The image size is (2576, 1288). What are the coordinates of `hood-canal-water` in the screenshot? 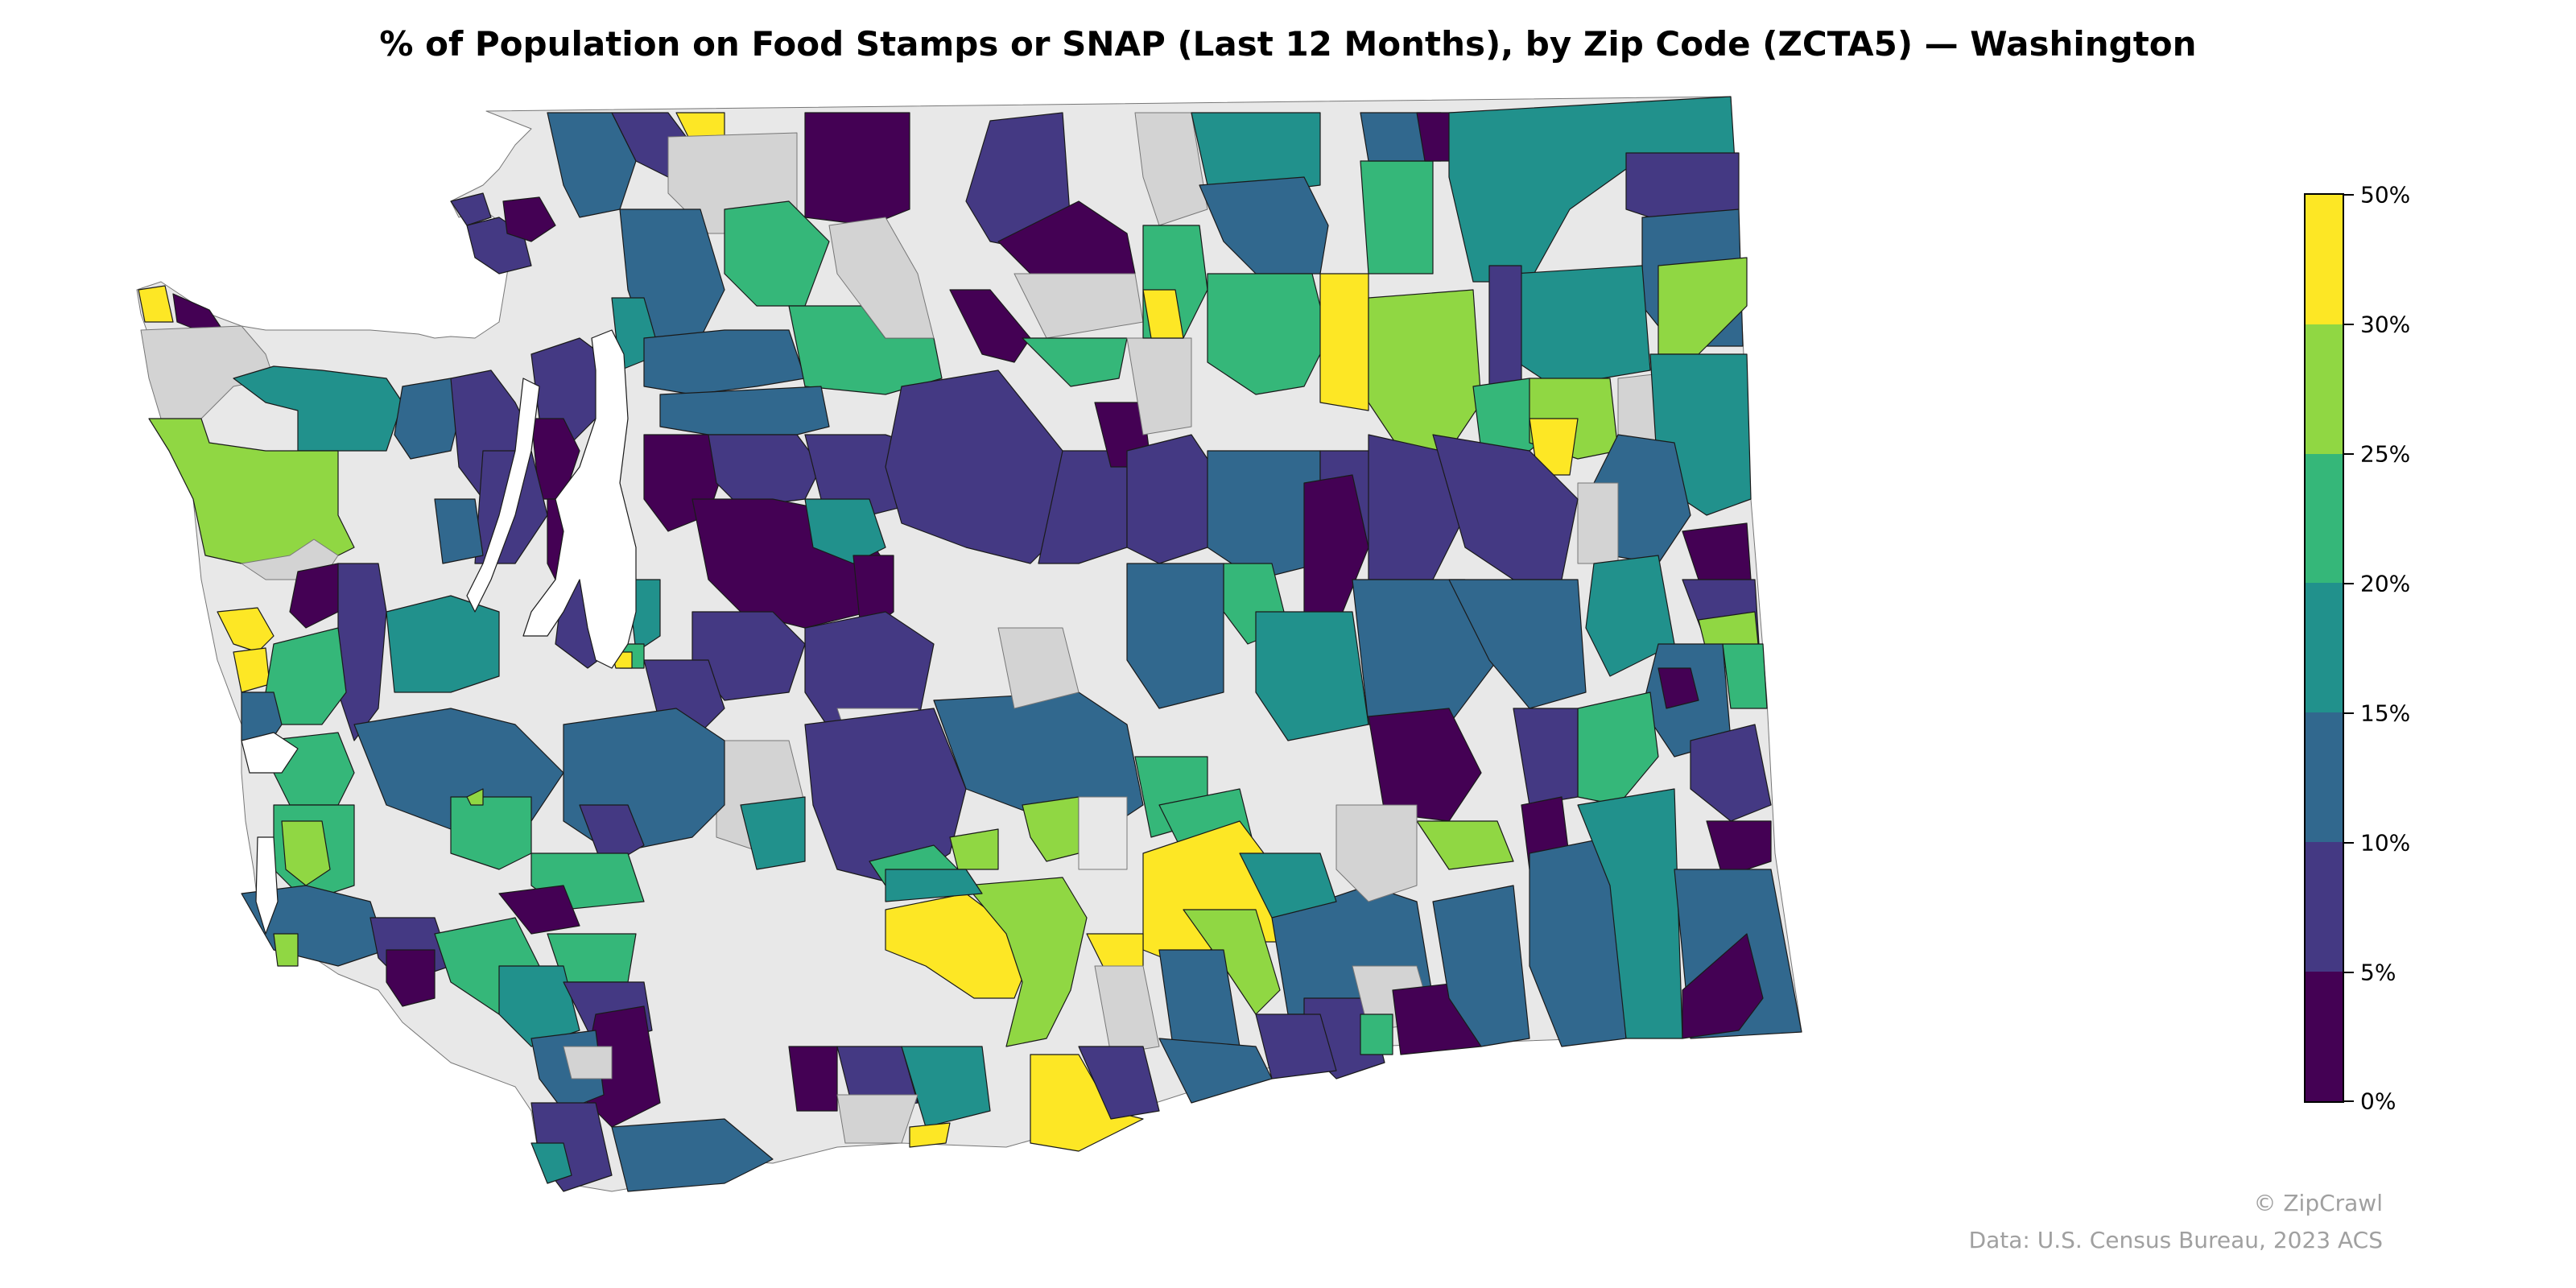 It's located at (503, 495).